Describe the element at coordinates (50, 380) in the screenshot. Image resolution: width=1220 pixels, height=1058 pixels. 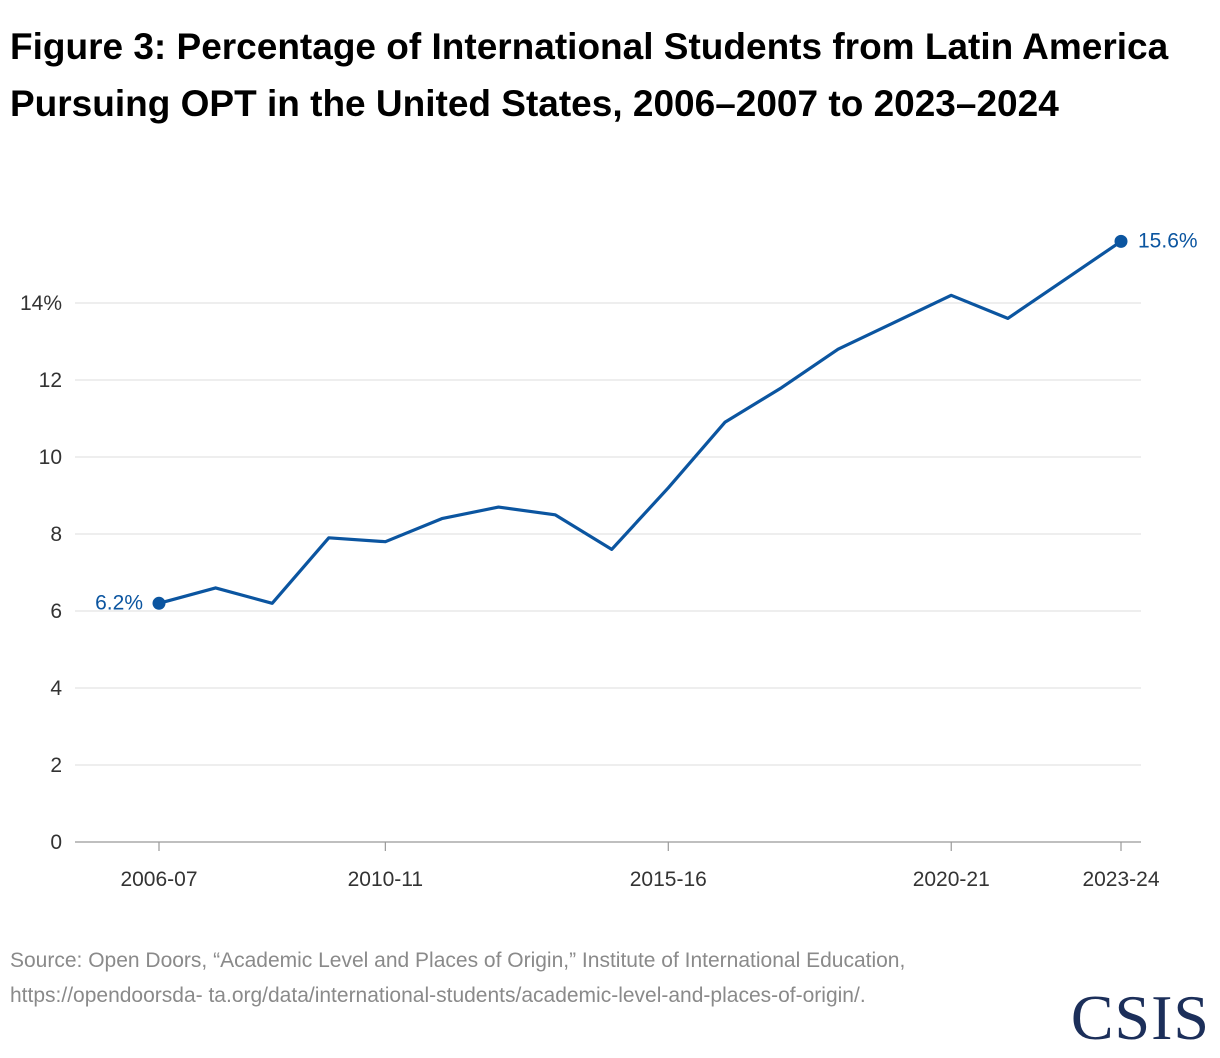
I see `y-tick-label: 12` at that location.